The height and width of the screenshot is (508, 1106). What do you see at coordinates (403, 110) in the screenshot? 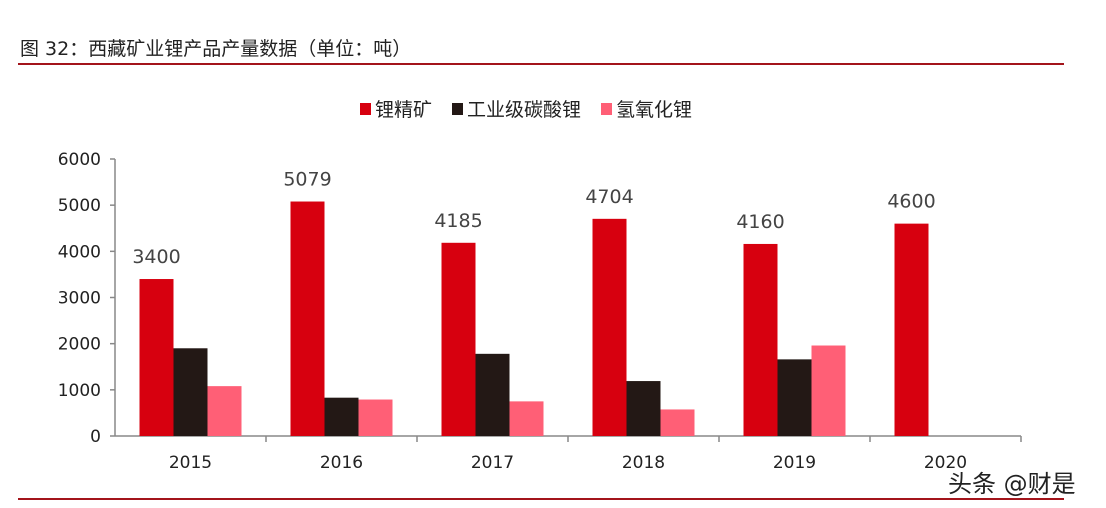
I see `legend-label: 锂精矿` at bounding box center [403, 110].